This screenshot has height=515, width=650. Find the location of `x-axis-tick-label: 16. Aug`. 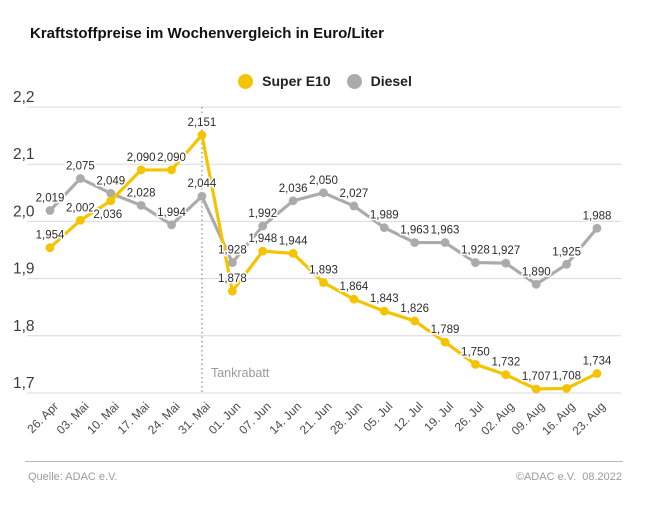

x-axis-tick-label: 16. Aug is located at coordinates (558, 418).